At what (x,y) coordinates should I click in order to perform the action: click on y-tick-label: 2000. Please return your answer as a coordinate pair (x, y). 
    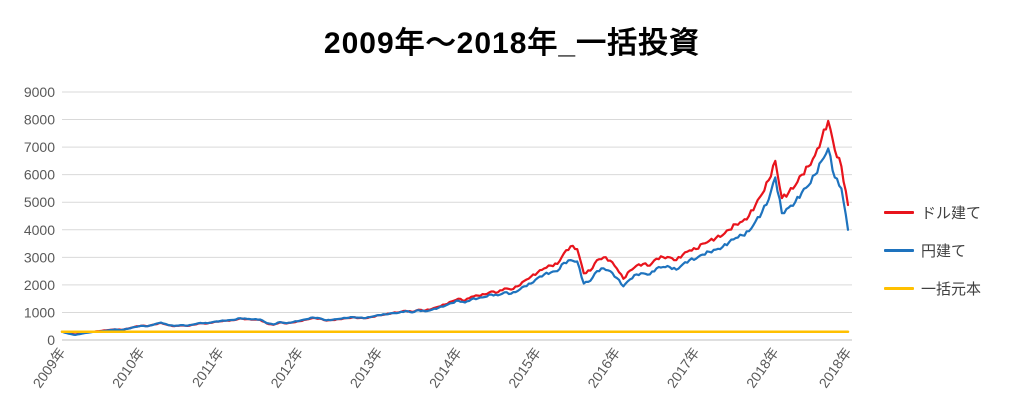
    Looking at the image, I should click on (39, 285).